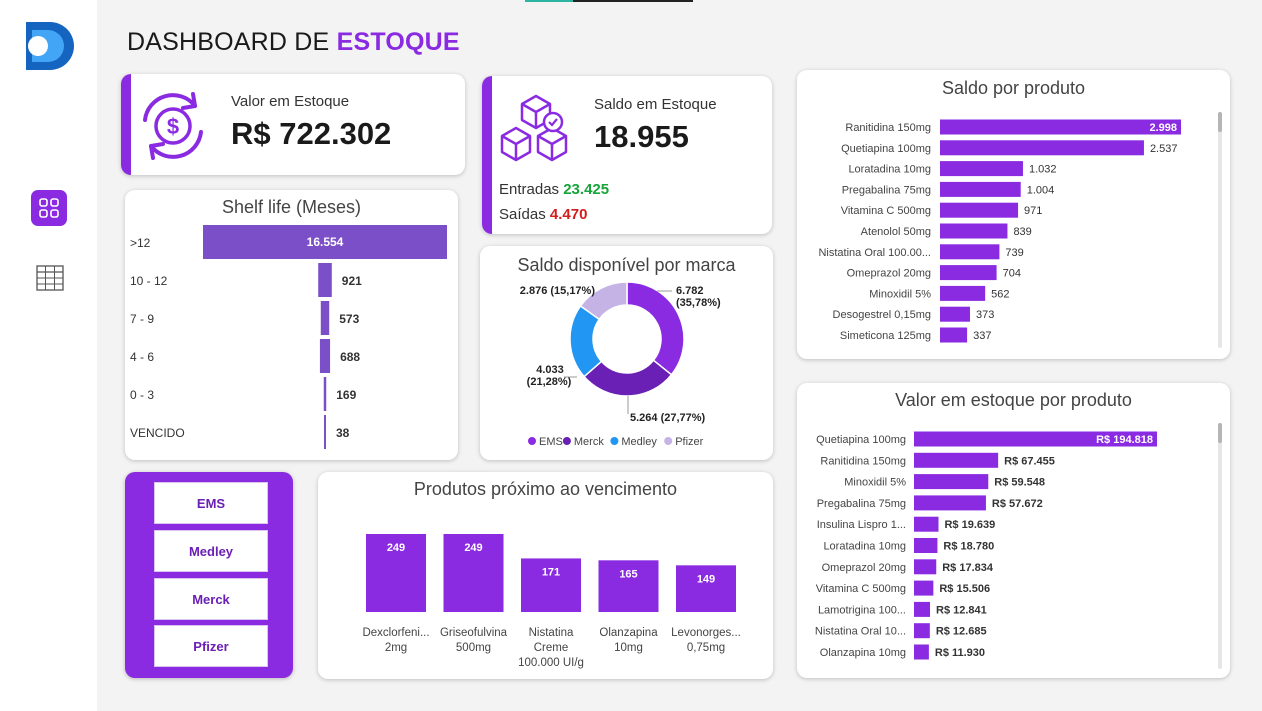  I want to click on vencimento-data-label: 149, so click(706, 579).